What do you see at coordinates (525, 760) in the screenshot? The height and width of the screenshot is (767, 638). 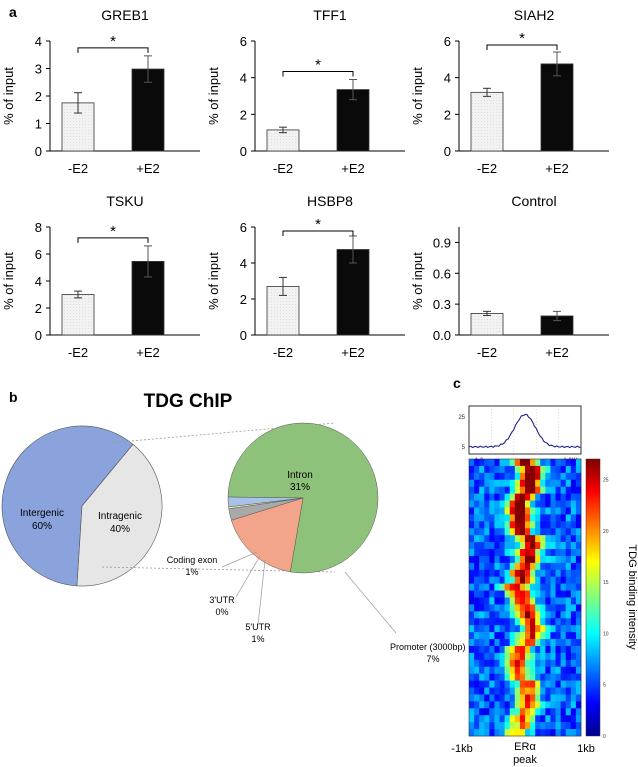 I see `heatmap-x-label-center-2: peak` at bounding box center [525, 760].